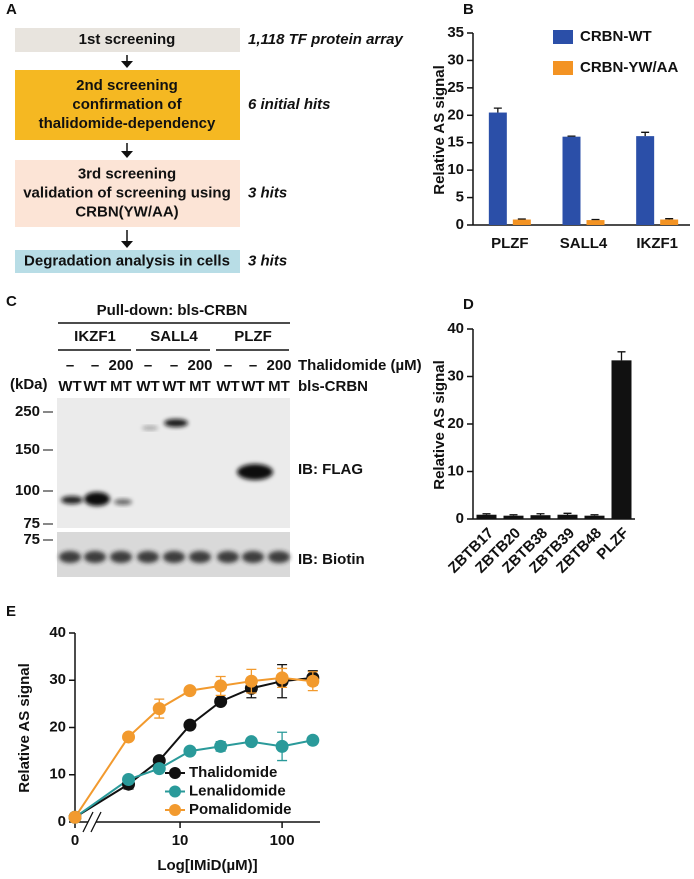 The width and height of the screenshot is (694, 879). Describe the element at coordinates (460, 197) in the screenshot. I see `y-tick-label: 5` at that location.